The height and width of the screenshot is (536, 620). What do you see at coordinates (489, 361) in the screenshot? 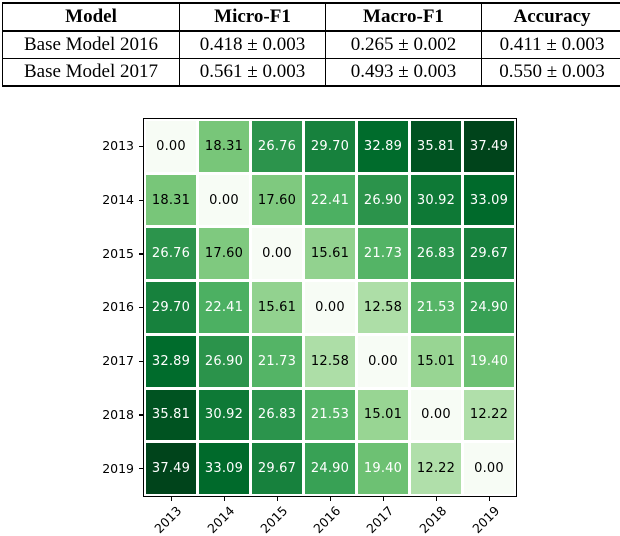
I see `heatmap-cell-2017-2019: 19.40` at bounding box center [489, 361].